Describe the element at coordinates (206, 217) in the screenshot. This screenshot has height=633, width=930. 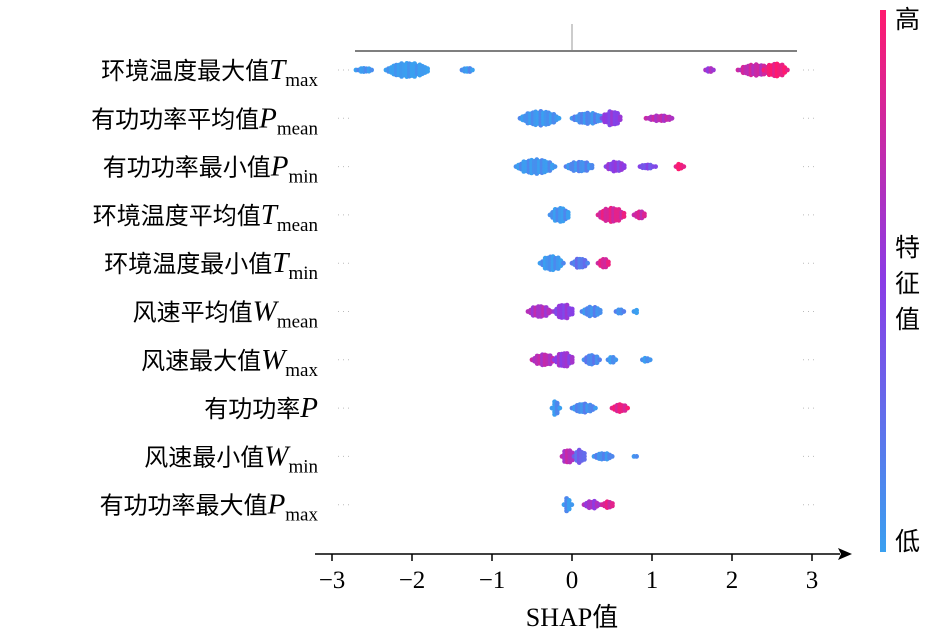
I see `feature-label: 环境温度平均值Tmean` at that location.